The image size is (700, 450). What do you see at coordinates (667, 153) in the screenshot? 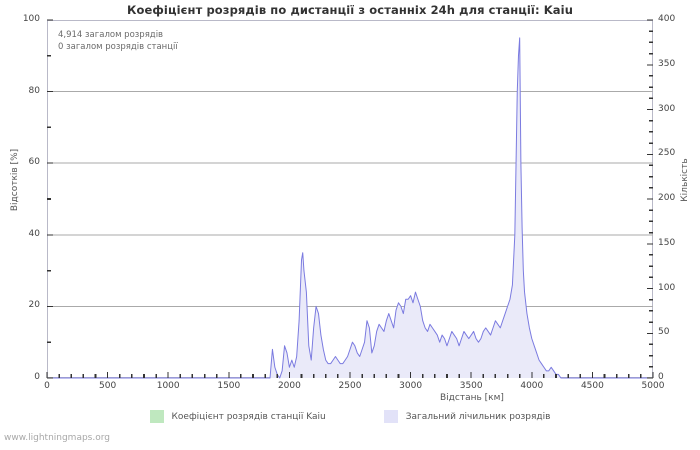
I see `y-right-tick-250: 250` at bounding box center [667, 153].